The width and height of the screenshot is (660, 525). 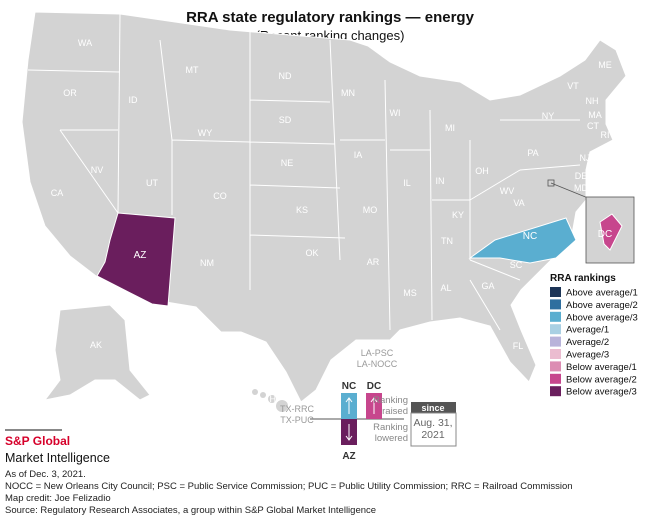 What do you see at coordinates (605, 234) in the screenshot?
I see `highlighted-state-label: DC` at bounding box center [605, 234].